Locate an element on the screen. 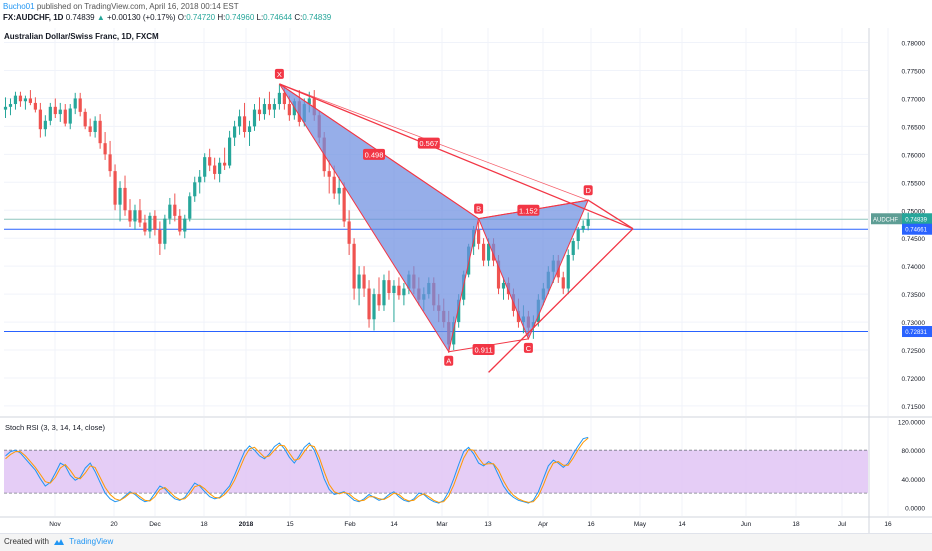  author-link: Bucho01 is located at coordinates (19, 6).